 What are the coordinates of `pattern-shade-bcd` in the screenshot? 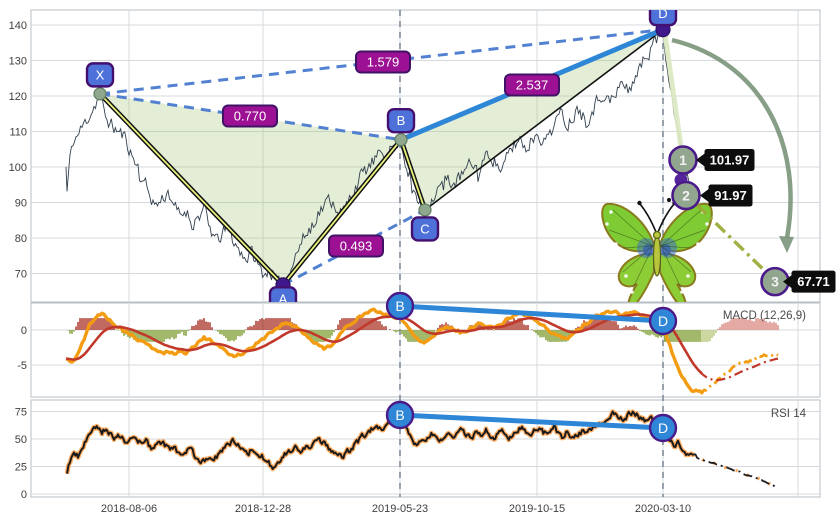 It's located at (532, 119).